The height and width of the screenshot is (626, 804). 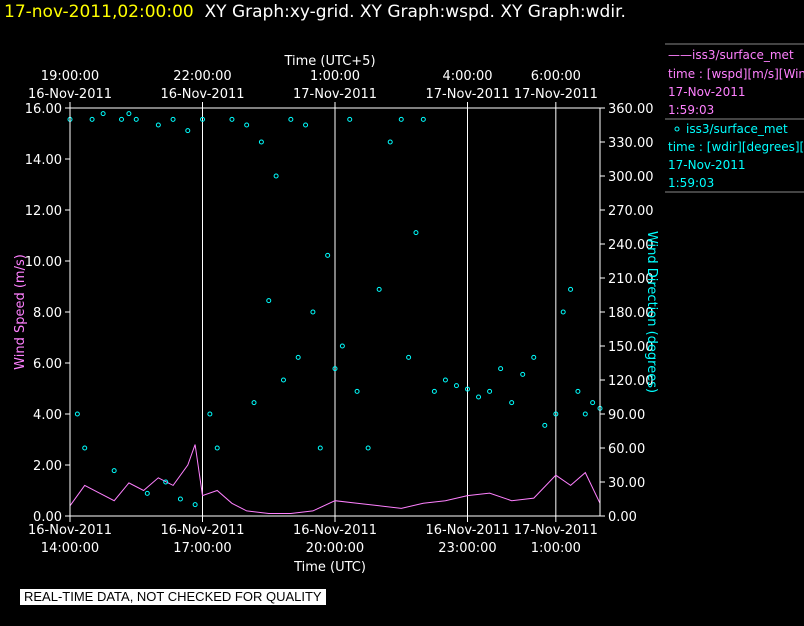 I want to click on right-tick-label: 90.00, so click(x=626, y=415).